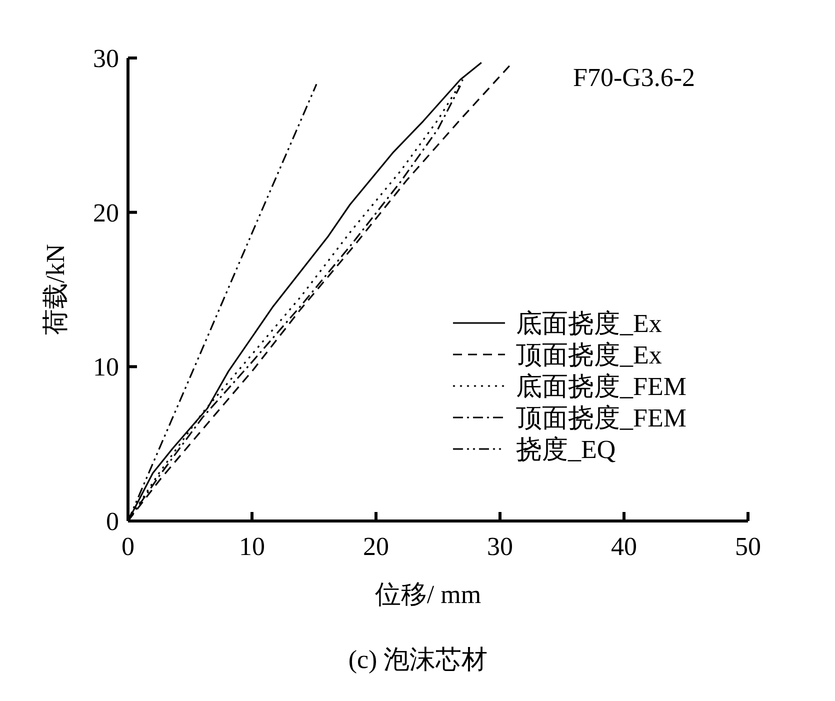 Image resolution: width=835 pixels, height=701 pixels. Describe the element at coordinates (601, 386) in the screenshot. I see `legend-label: 底面挠度_FEM` at that location.